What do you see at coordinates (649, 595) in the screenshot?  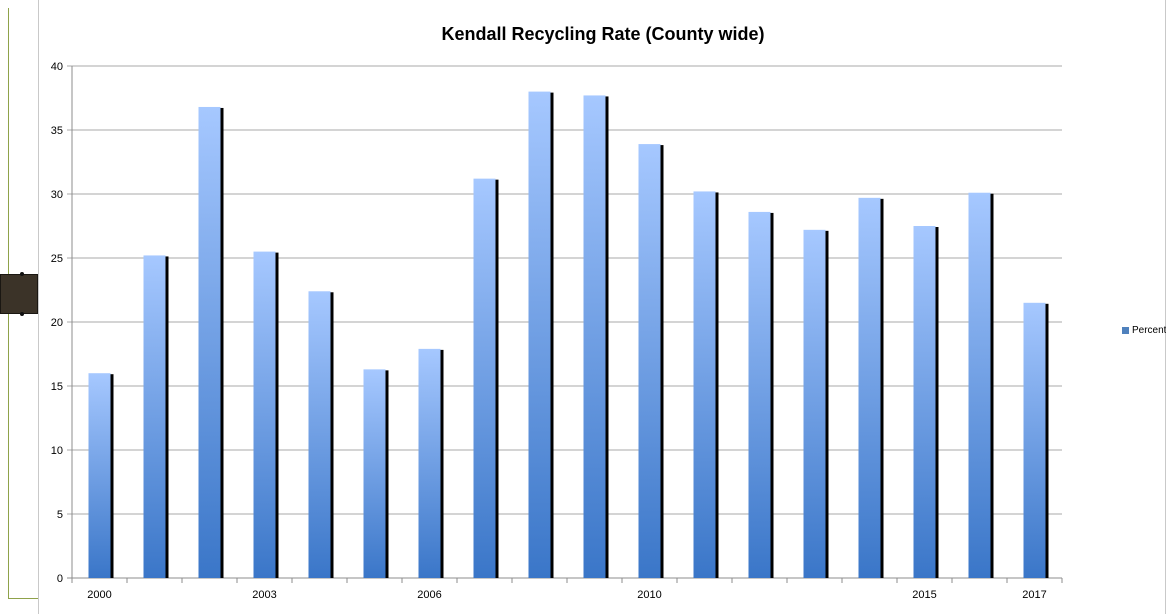 I see `x-tick-label: 2010` at bounding box center [649, 595].